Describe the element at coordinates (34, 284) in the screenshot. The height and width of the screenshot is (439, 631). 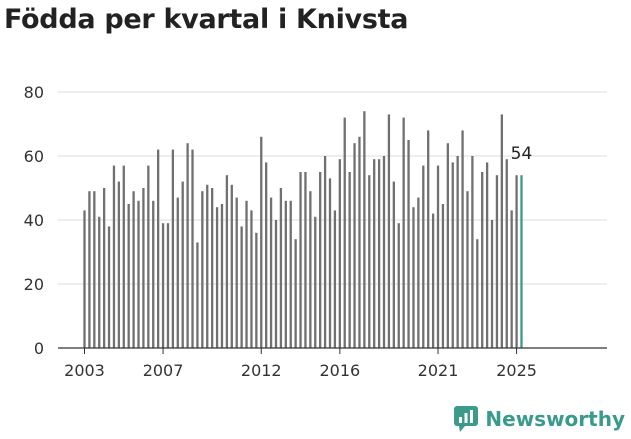
I see `y-tick-label: 20` at that location.